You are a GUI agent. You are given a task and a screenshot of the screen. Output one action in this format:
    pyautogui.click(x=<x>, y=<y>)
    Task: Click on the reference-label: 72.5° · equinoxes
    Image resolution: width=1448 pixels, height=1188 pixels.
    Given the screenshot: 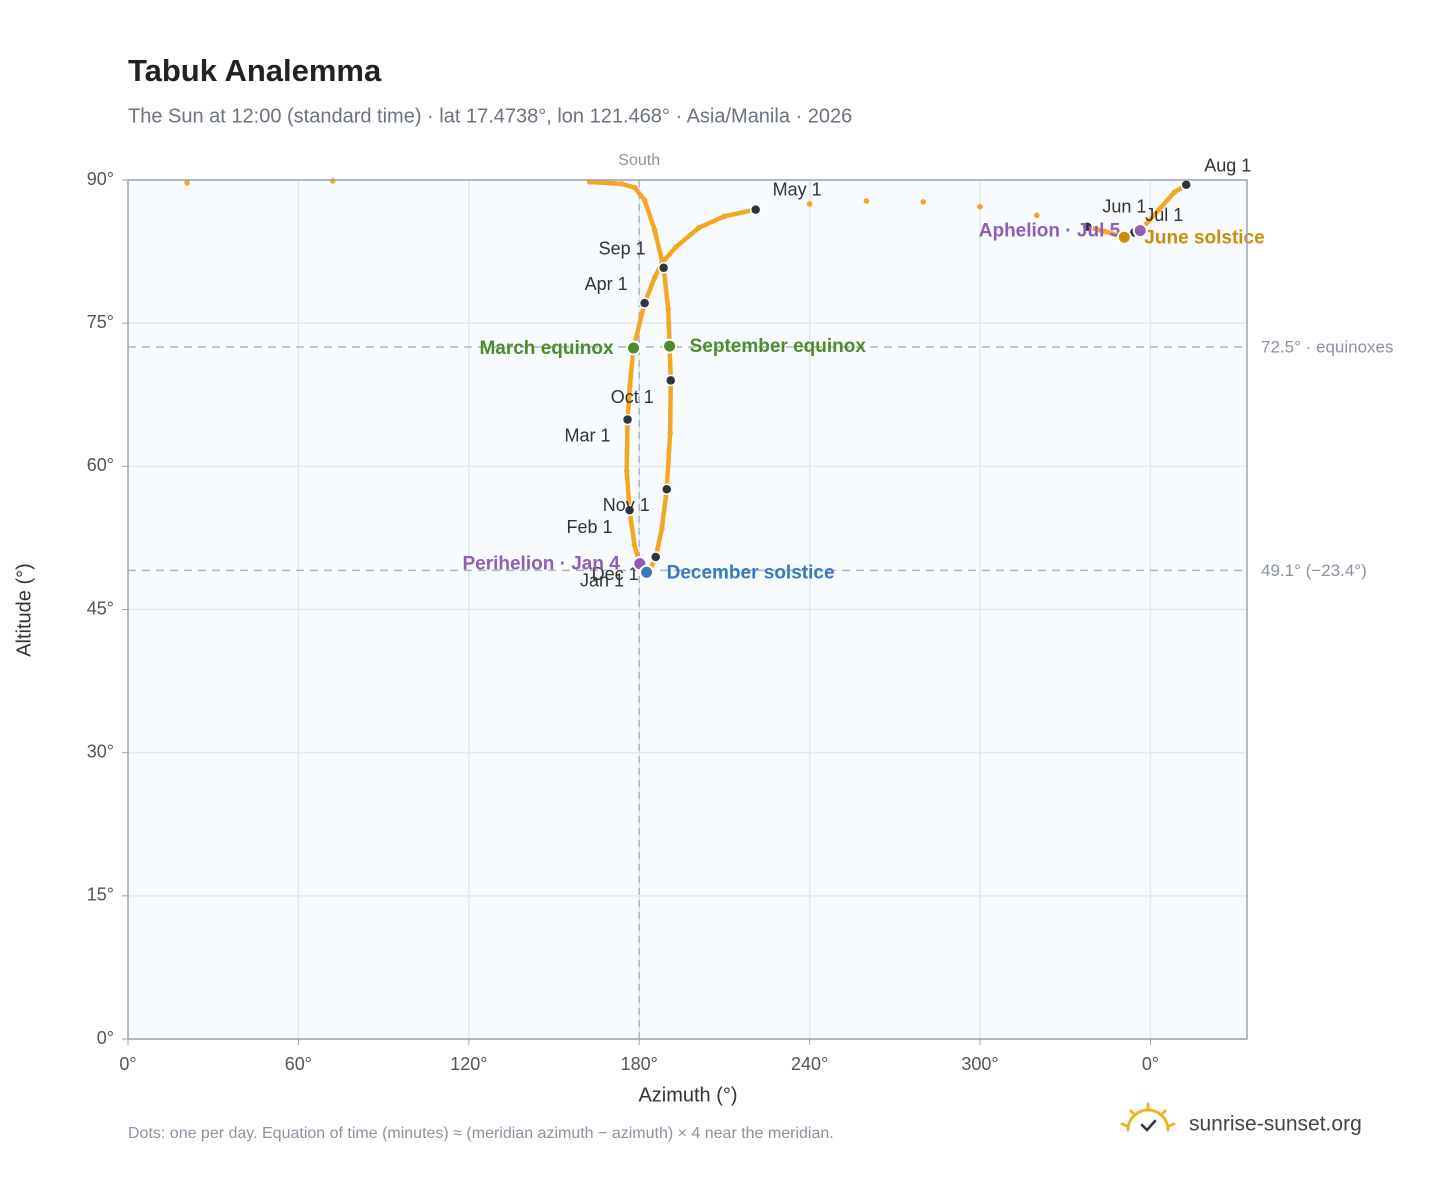 What is the action you would take?
    pyautogui.click(x=1327, y=347)
    